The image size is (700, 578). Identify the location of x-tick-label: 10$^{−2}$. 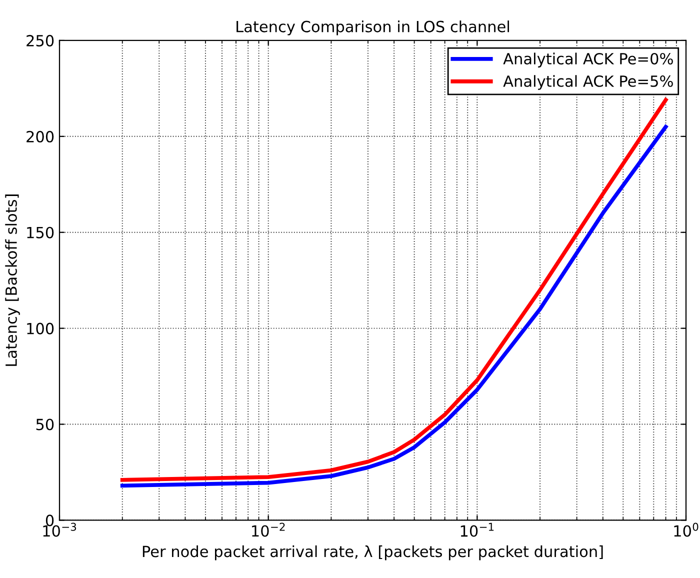
(268, 529).